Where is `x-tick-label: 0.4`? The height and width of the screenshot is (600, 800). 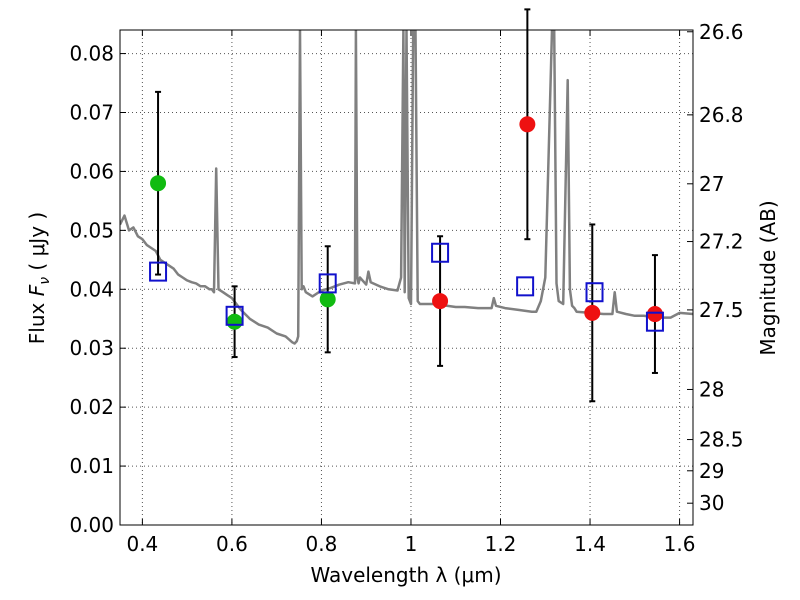 x-tick-label: 0.4 is located at coordinates (142, 544).